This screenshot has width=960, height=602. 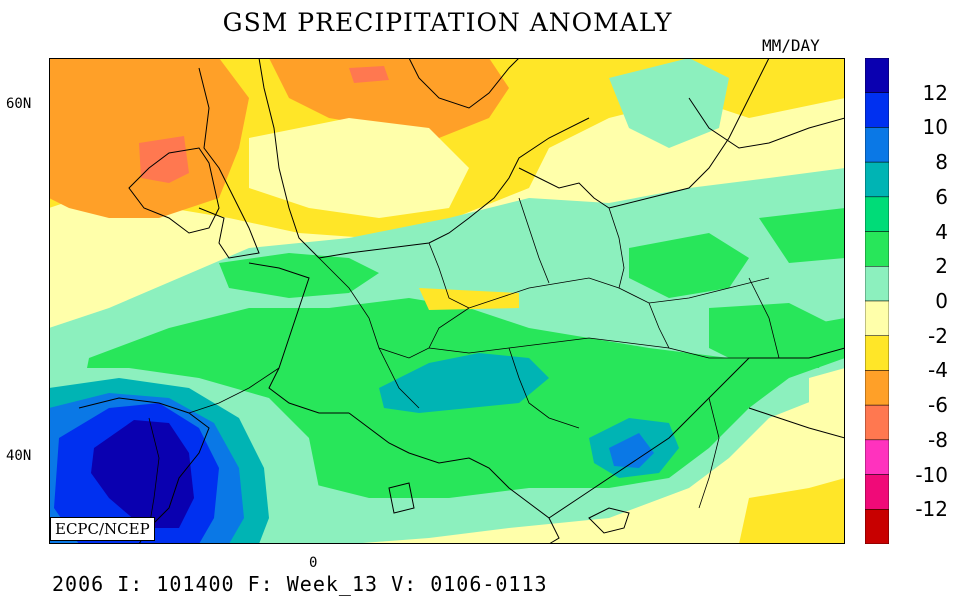 What do you see at coordinates (359, 168) in the screenshot?
I see `field-lightyellow-patch` at bounding box center [359, 168].